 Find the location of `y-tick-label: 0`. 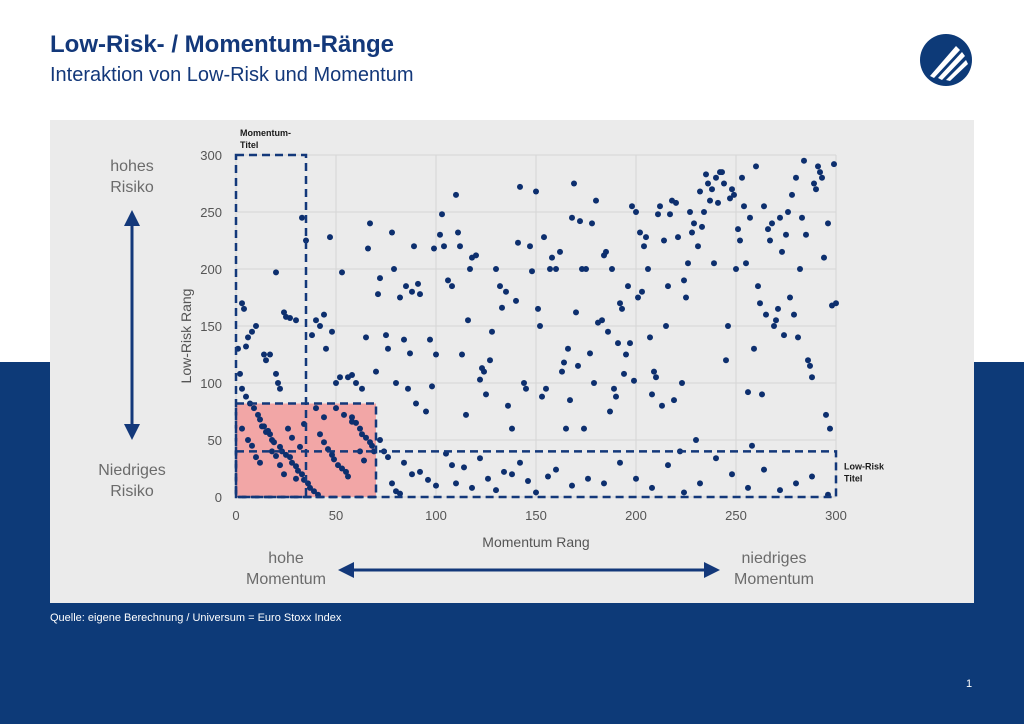

y-tick-label: 0 is located at coordinates (218, 497).